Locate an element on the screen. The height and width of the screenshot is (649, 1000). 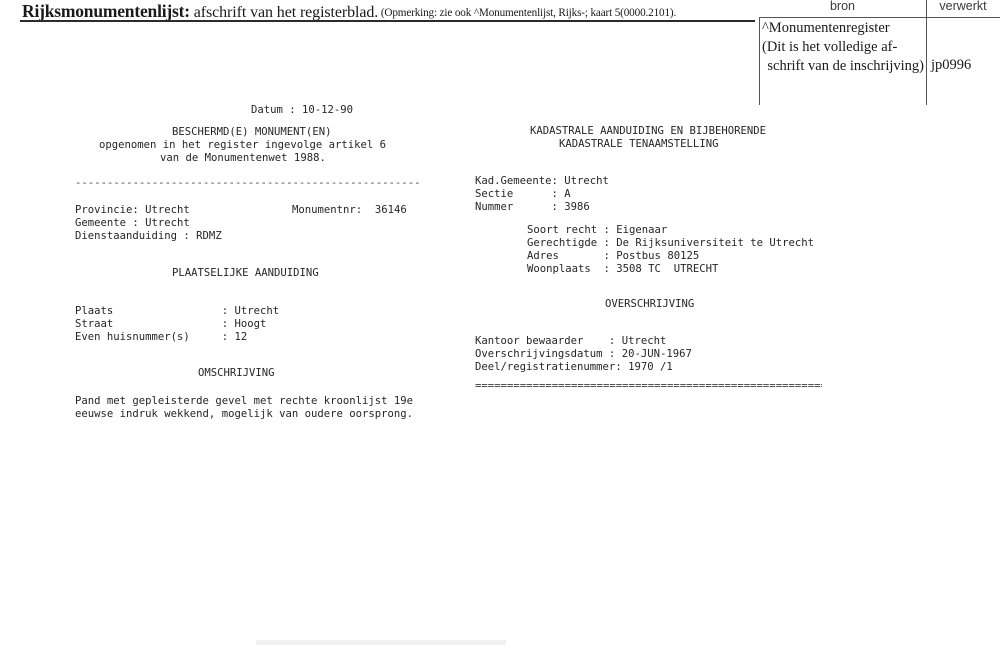
omschrijving-heading: OMSCHRIJVING is located at coordinates (236, 373).